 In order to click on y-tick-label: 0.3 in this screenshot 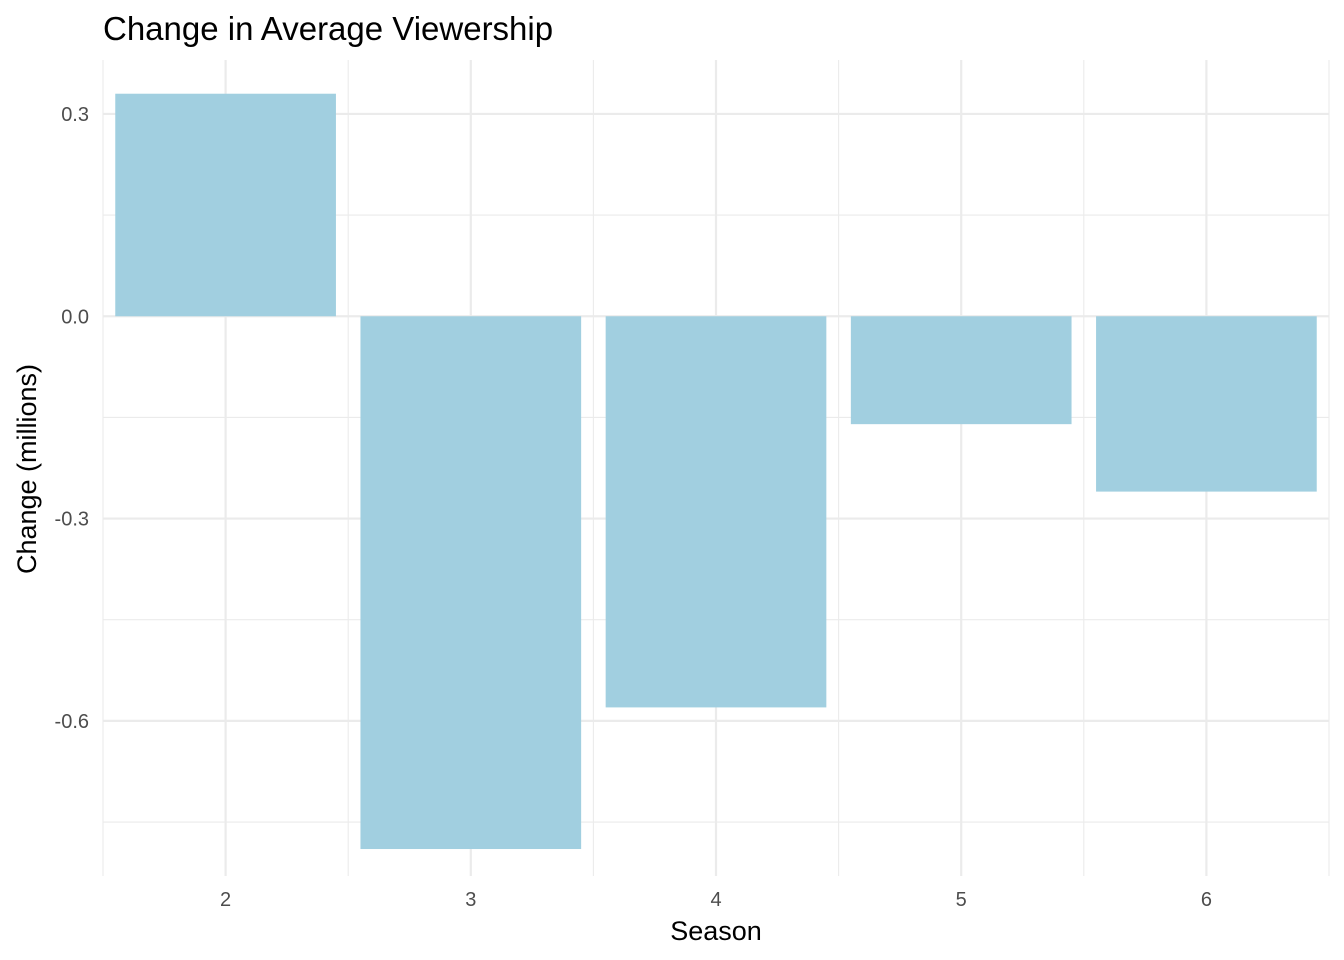, I will do `click(75, 115)`.